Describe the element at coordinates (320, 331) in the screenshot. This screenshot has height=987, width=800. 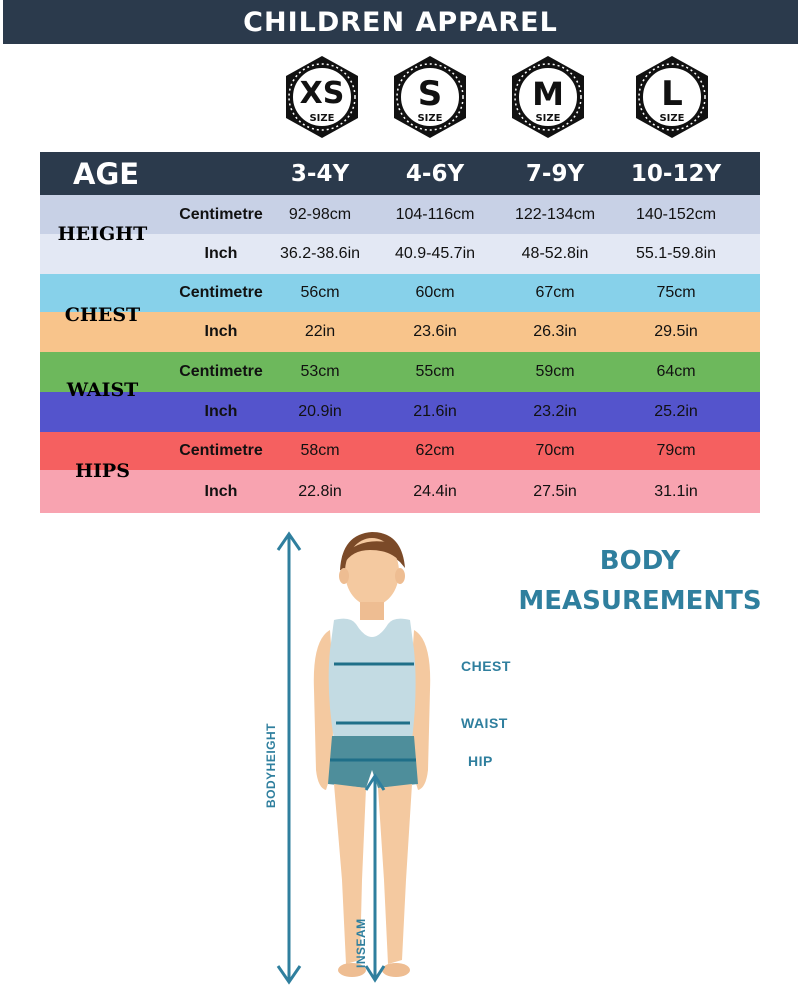
I see `table-cell: 22in` at that location.